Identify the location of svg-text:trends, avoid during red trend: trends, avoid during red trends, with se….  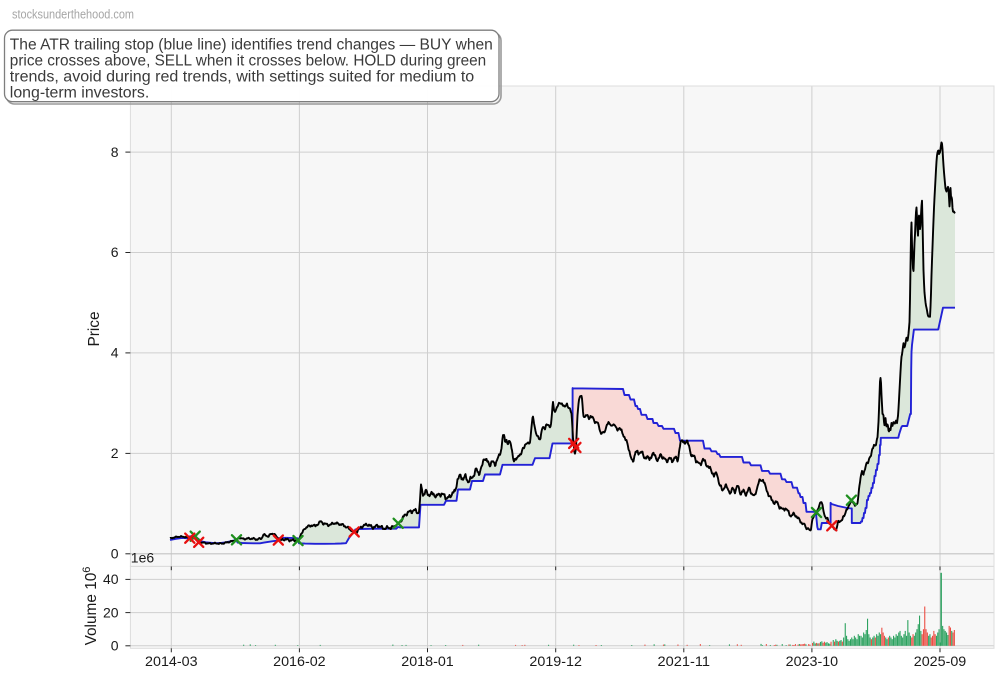
(242, 77).